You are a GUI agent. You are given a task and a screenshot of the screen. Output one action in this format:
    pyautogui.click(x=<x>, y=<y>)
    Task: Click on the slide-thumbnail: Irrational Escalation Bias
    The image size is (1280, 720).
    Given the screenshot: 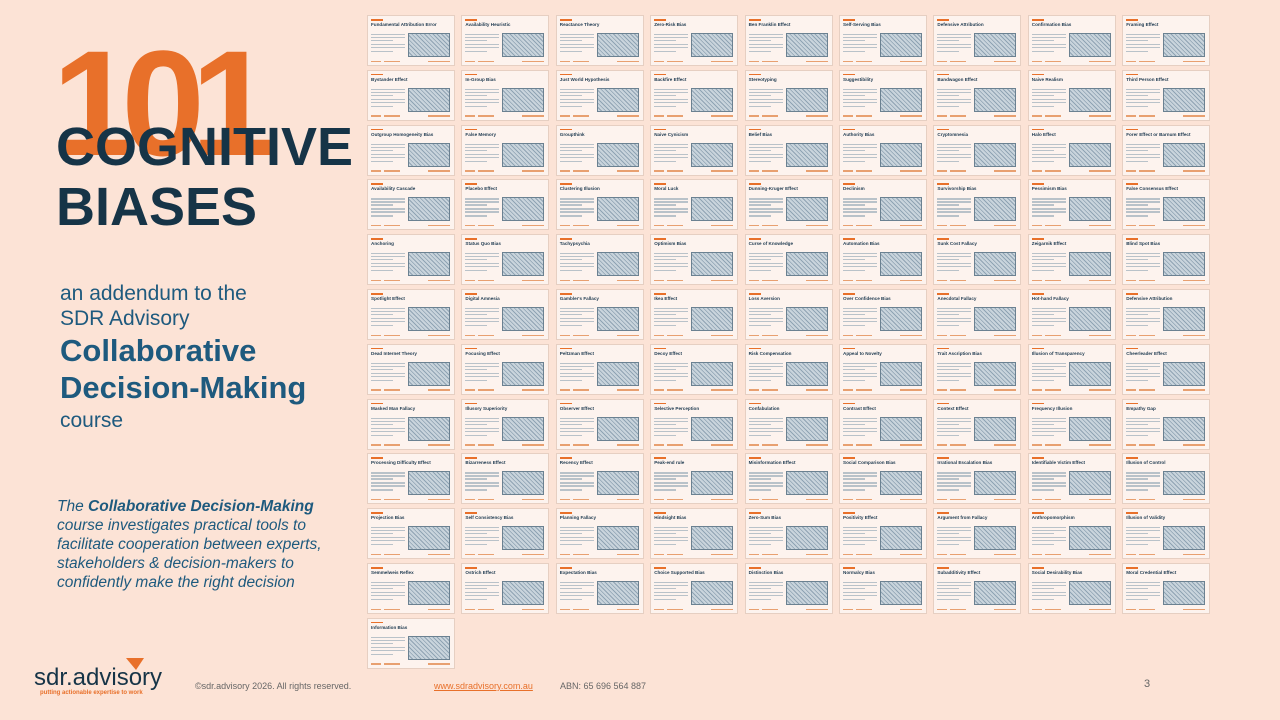 What is the action you would take?
    pyautogui.click(x=977, y=479)
    